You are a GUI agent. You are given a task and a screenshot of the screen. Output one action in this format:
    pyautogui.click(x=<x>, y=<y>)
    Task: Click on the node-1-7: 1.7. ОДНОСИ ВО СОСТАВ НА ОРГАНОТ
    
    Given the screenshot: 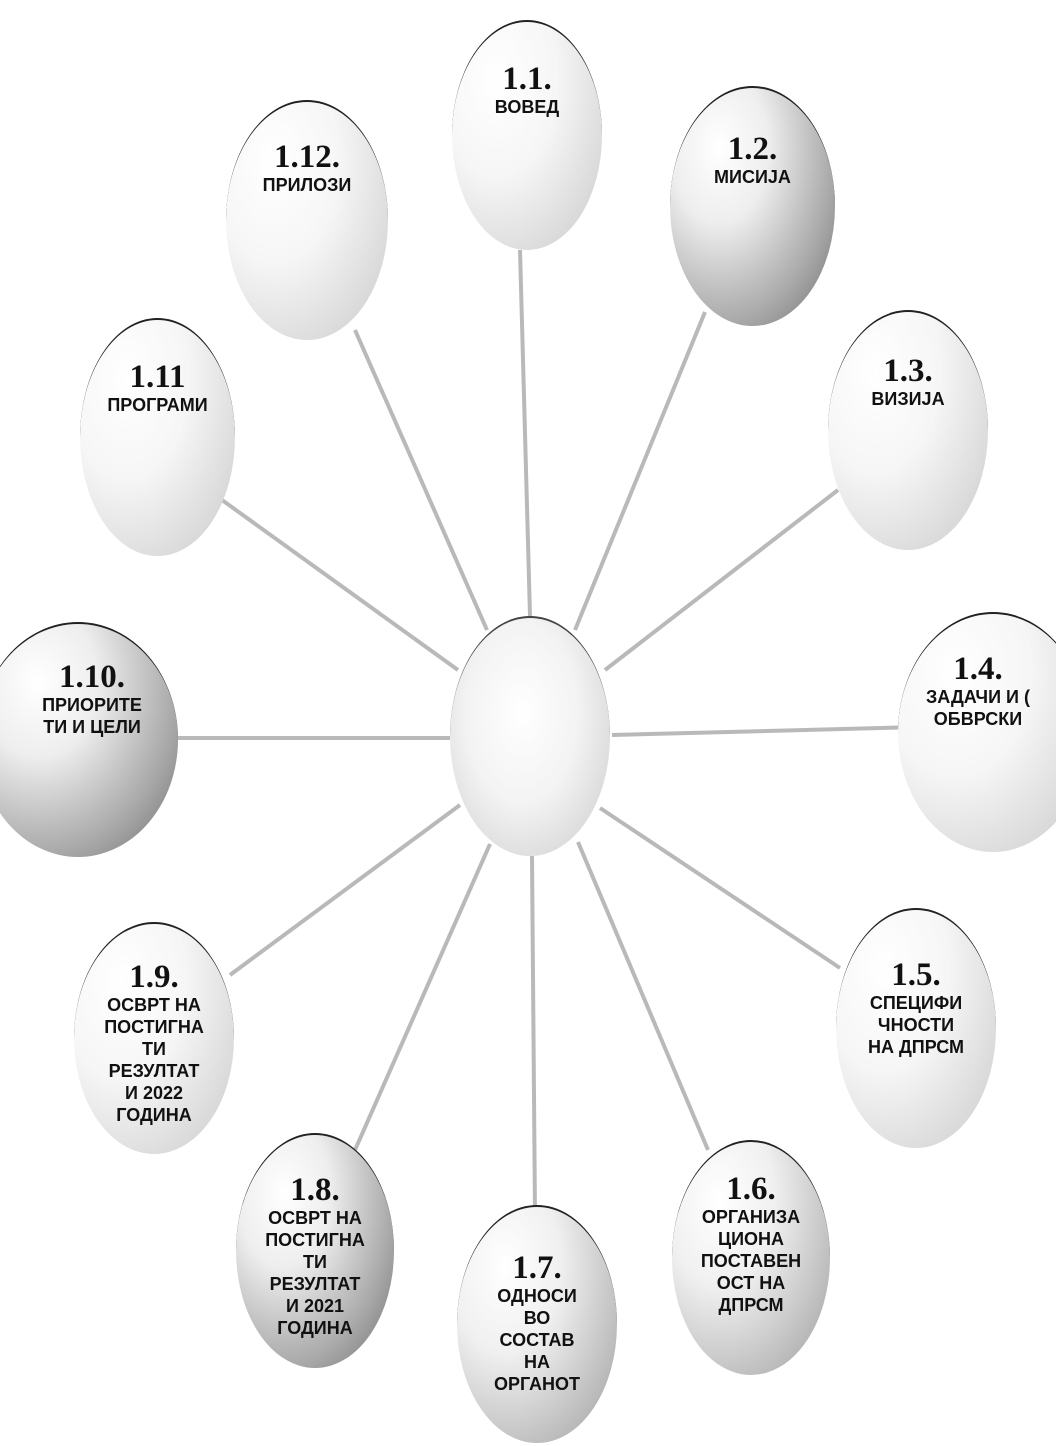 What is the action you would take?
    pyautogui.click(x=537, y=1324)
    